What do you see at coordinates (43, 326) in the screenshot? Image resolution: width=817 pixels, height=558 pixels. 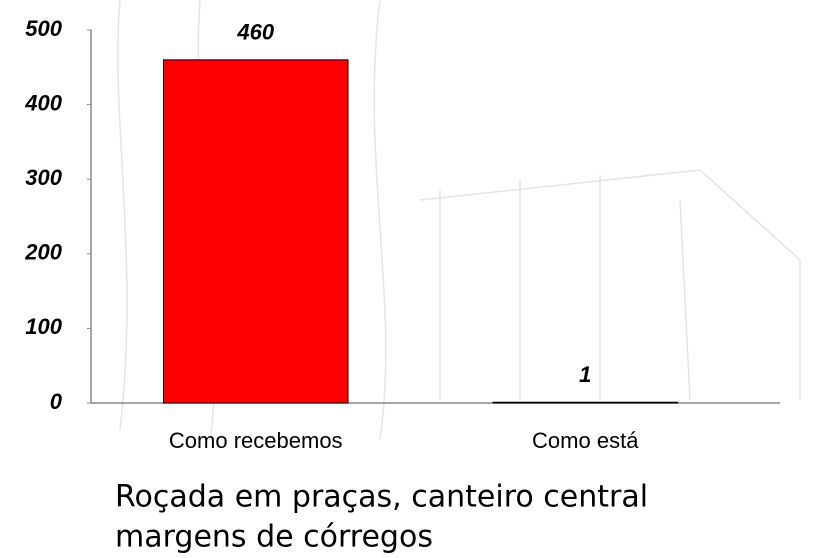 I see `y-tick-label: 100` at bounding box center [43, 326].